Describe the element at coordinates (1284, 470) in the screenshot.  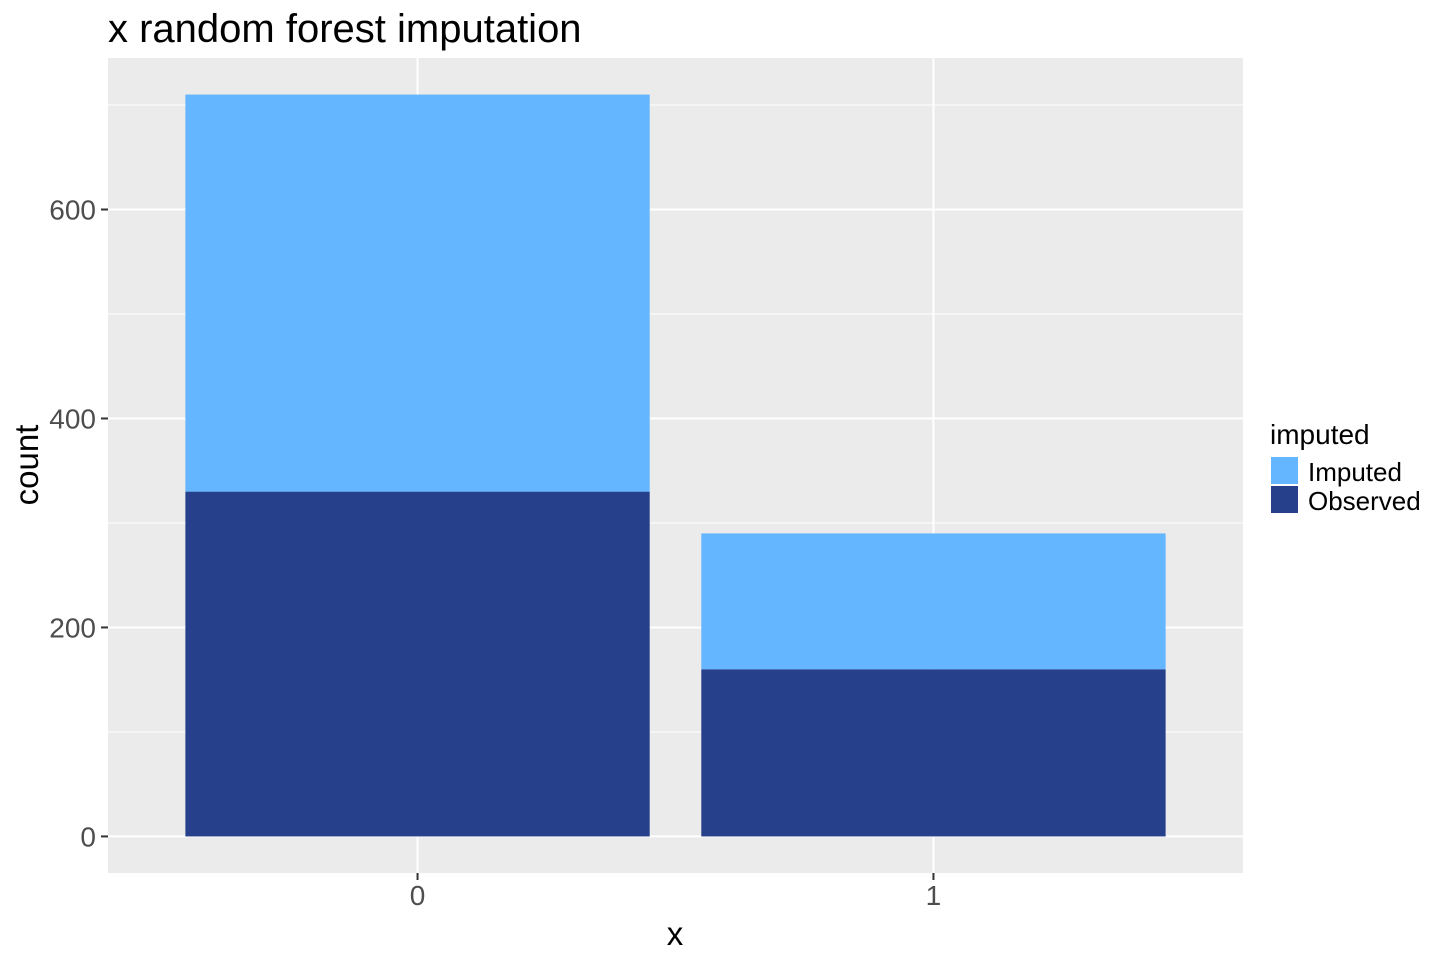
I see `legend-key-imputed` at that location.